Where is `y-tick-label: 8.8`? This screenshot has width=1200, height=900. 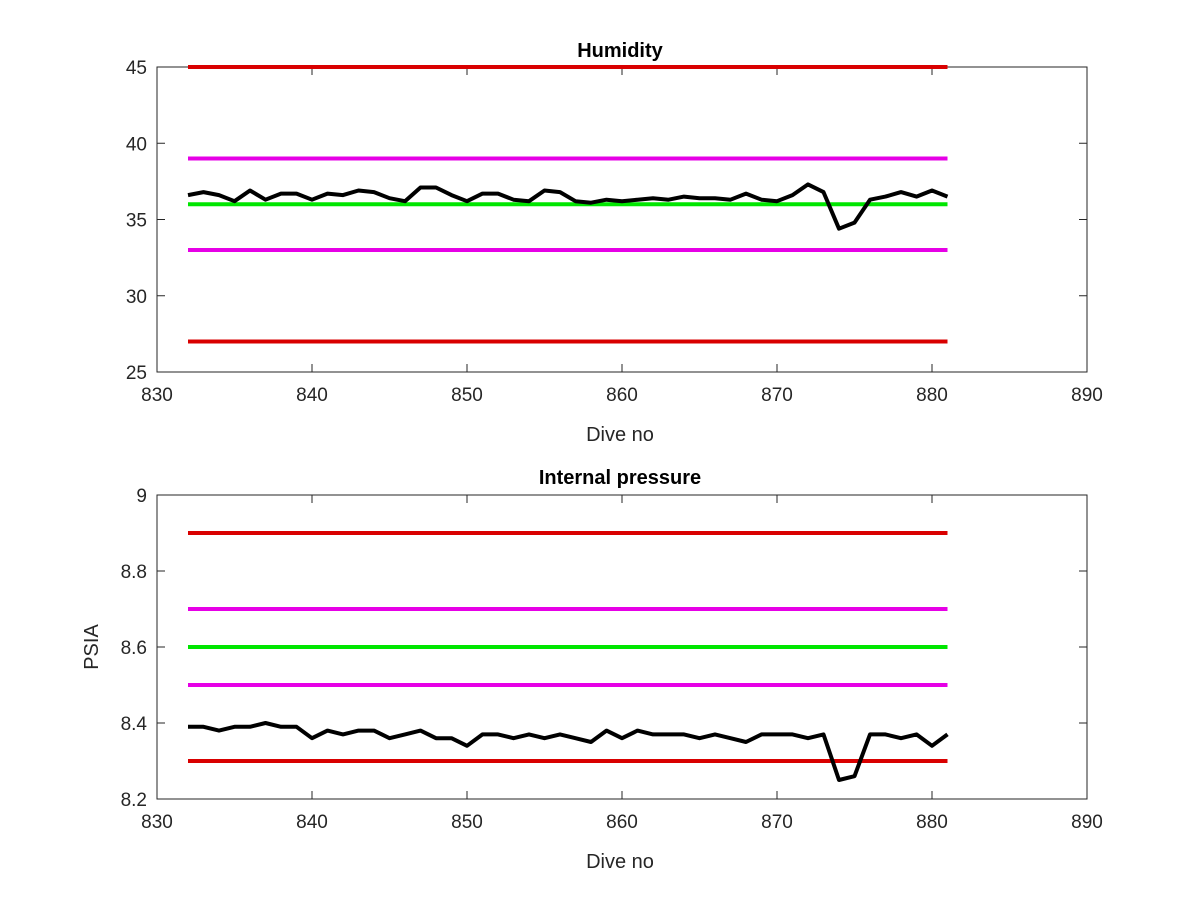 y-tick-label: 8.8 is located at coordinates (134, 572).